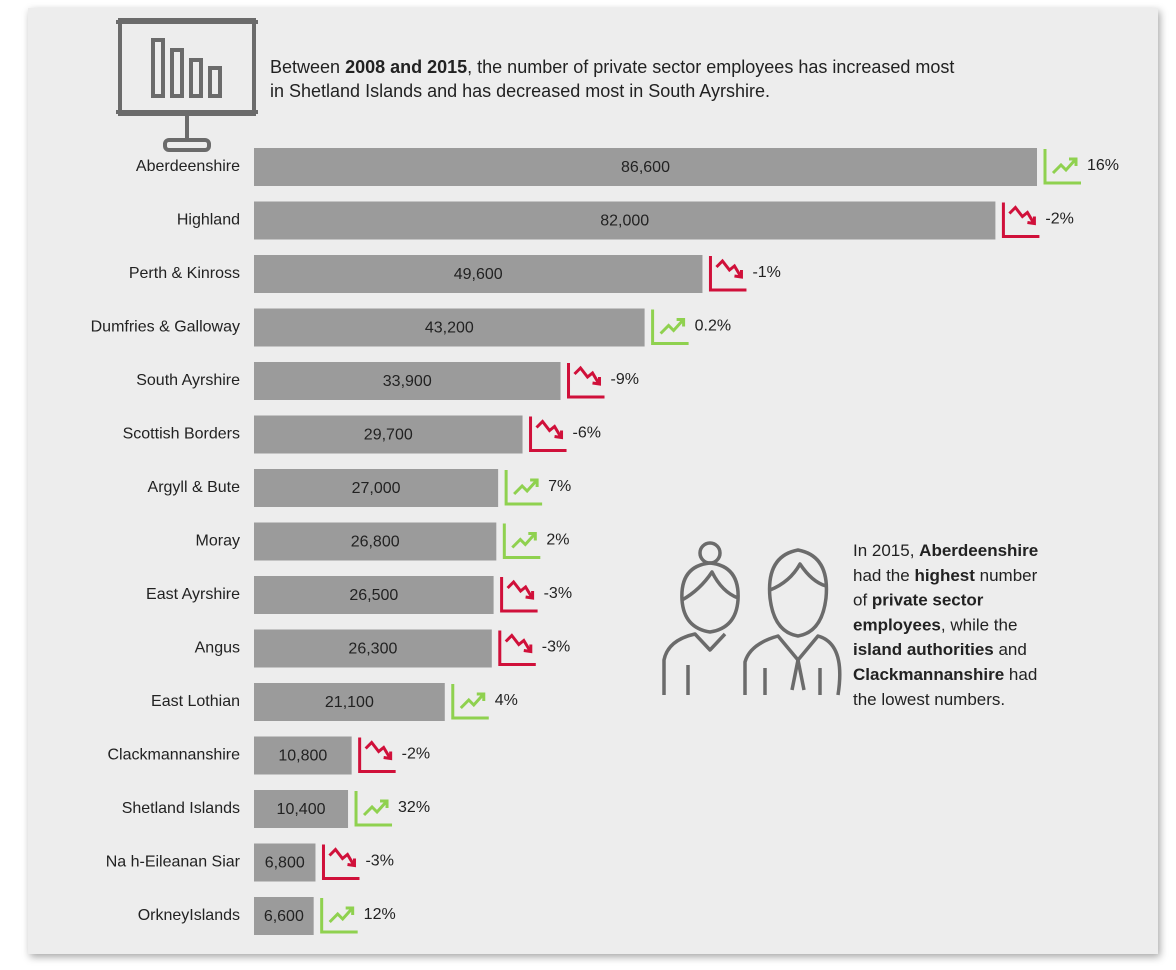 The width and height of the screenshot is (1176, 970). Describe the element at coordinates (883, 575) in the screenshot. I see `annotation-line-part: had the` at that location.